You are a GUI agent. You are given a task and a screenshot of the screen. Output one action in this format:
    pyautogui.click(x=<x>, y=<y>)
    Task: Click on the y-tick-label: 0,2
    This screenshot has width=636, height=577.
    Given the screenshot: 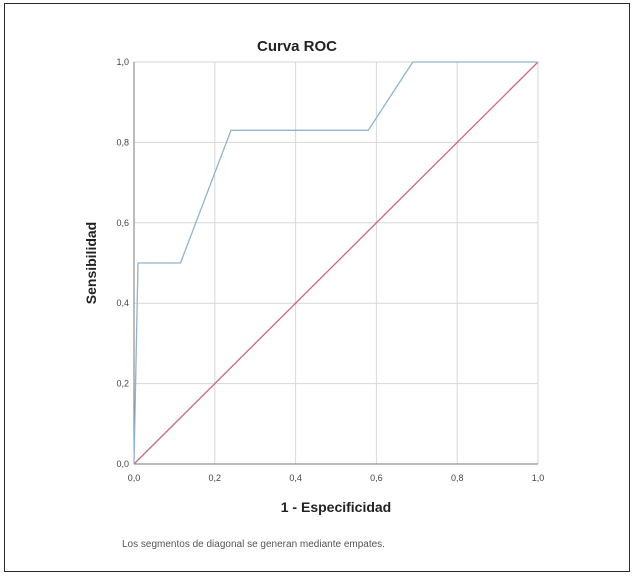 What is the action you would take?
    pyautogui.click(x=122, y=384)
    